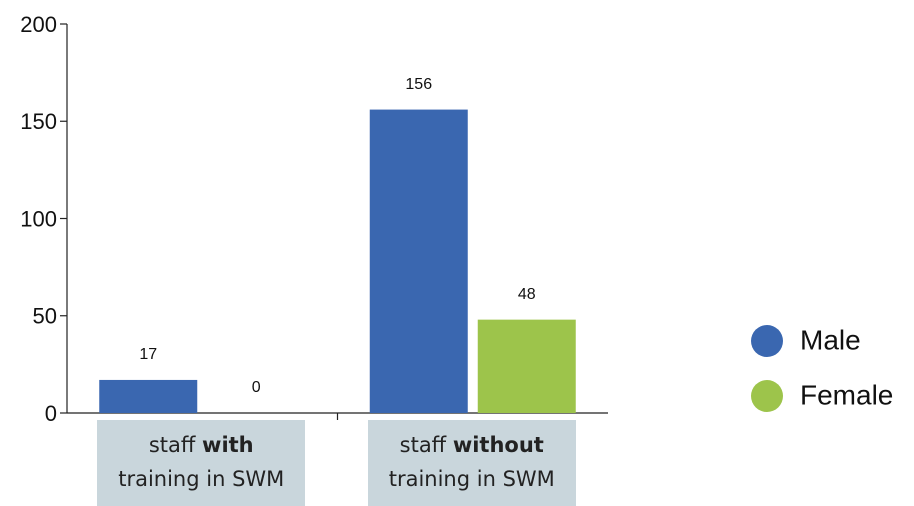  Describe the element at coordinates (45, 316) in the screenshot. I see `y-tick-label: 50` at that location.